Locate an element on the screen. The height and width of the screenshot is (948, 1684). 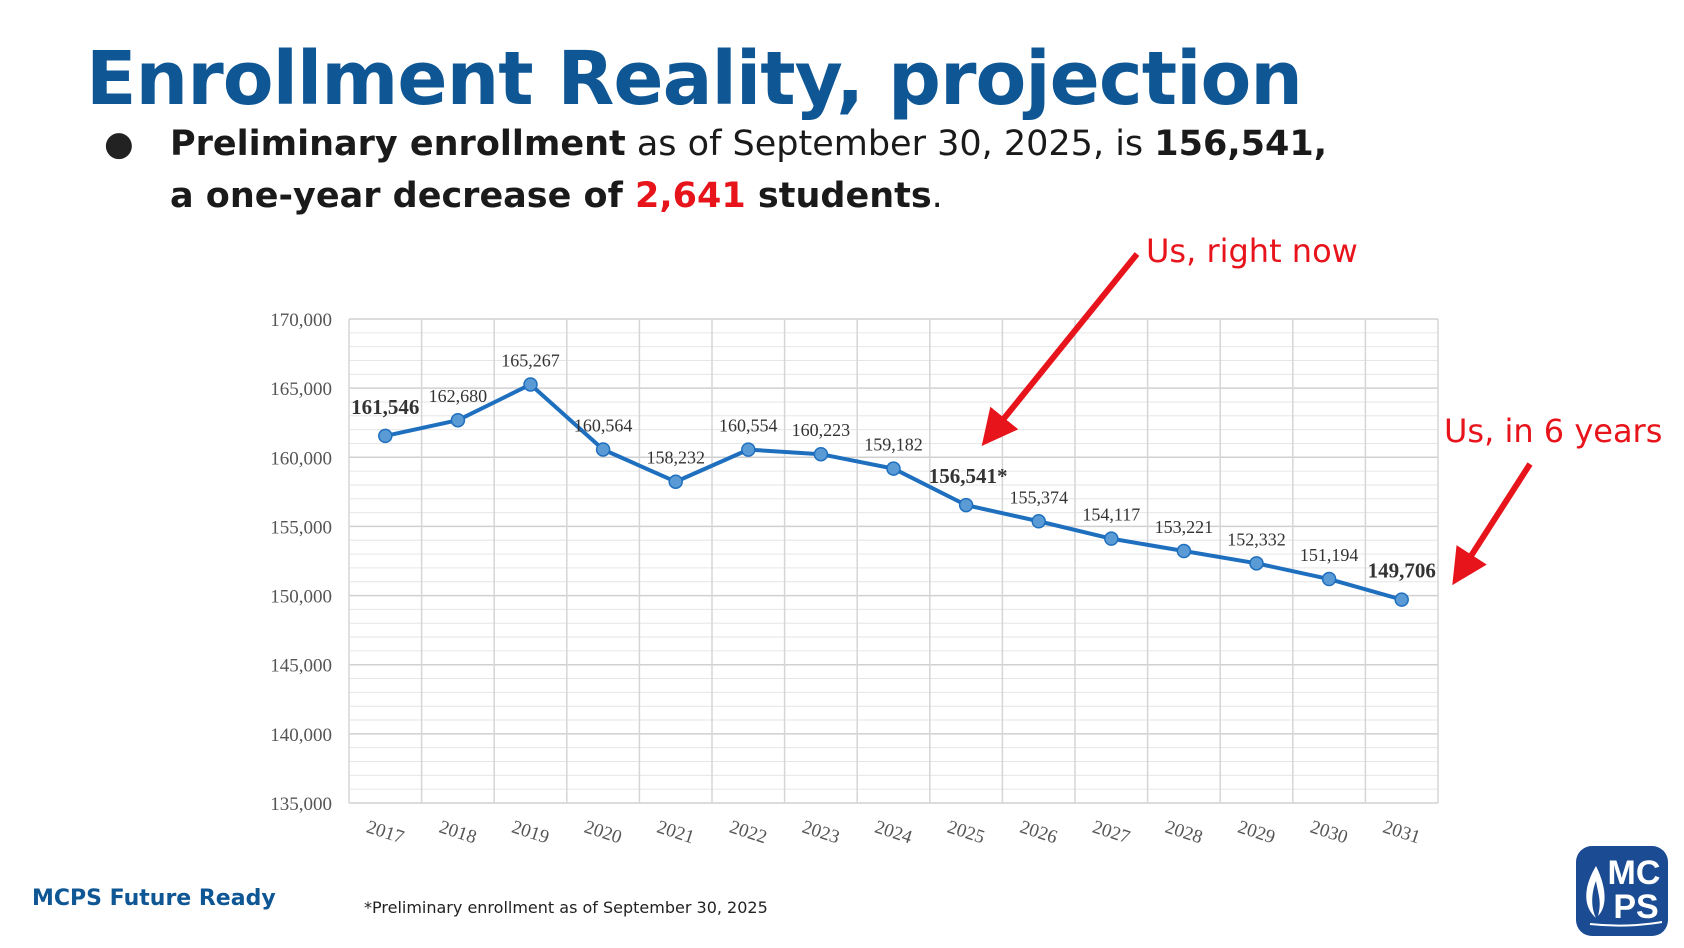
x-tick-label: 2023 is located at coordinates (820, 833).